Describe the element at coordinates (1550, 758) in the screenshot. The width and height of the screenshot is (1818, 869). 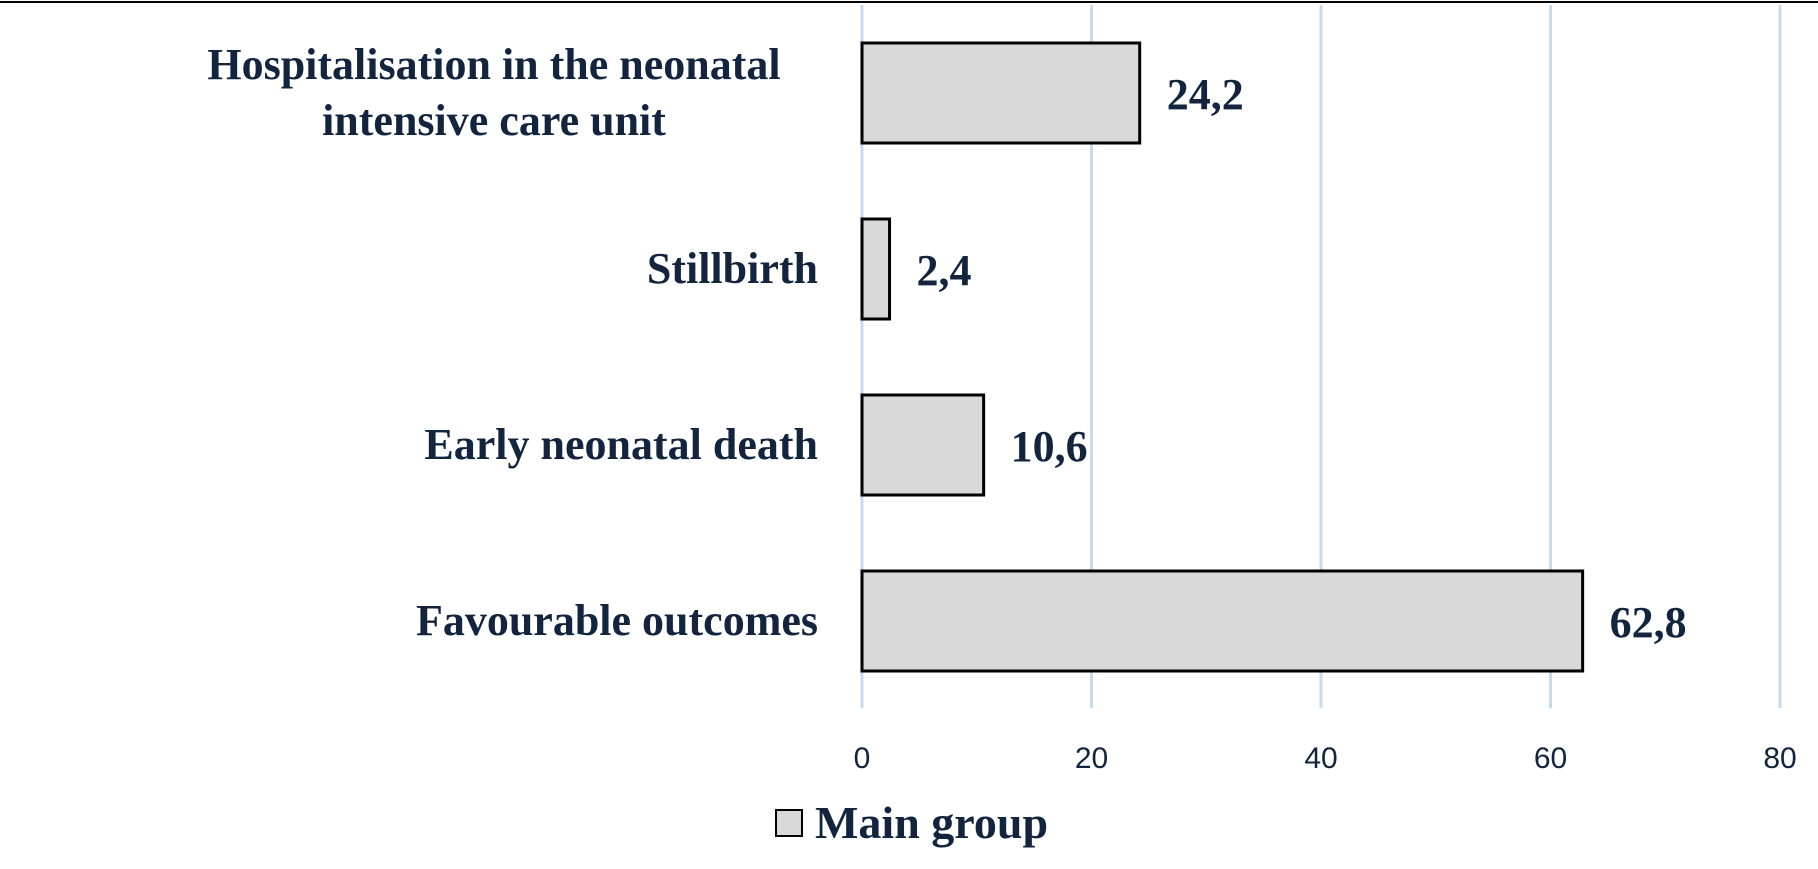
I see `x-tick-label: 60` at that location.